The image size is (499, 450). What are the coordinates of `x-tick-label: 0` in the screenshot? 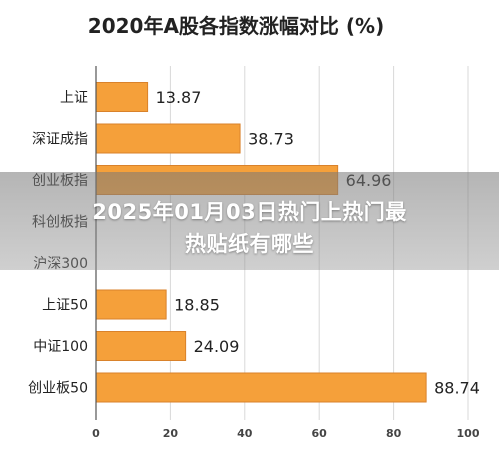 It's located at (96, 433).